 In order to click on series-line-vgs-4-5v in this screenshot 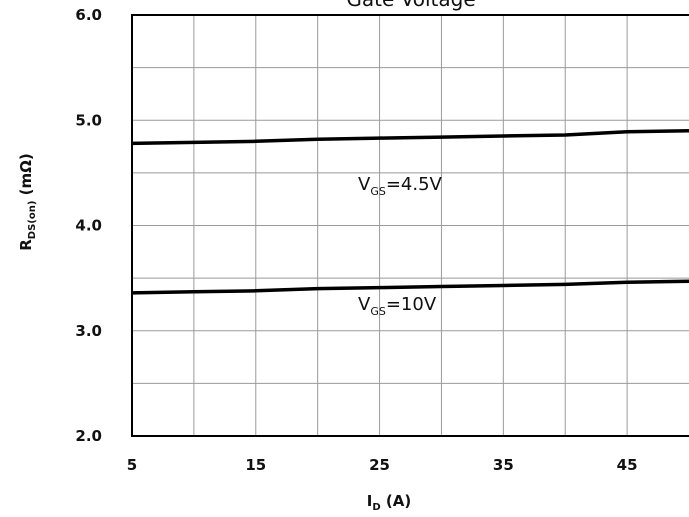, I will do `click(410, 137)`.